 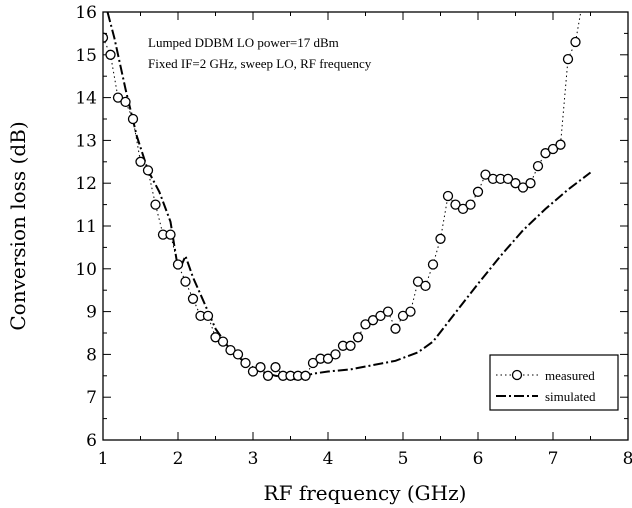 What do you see at coordinates (260, 63) in the screenshot?
I see `annotation-line-2: Fixed IF=2 GHz, sweep LO, RF frequency` at bounding box center [260, 63].